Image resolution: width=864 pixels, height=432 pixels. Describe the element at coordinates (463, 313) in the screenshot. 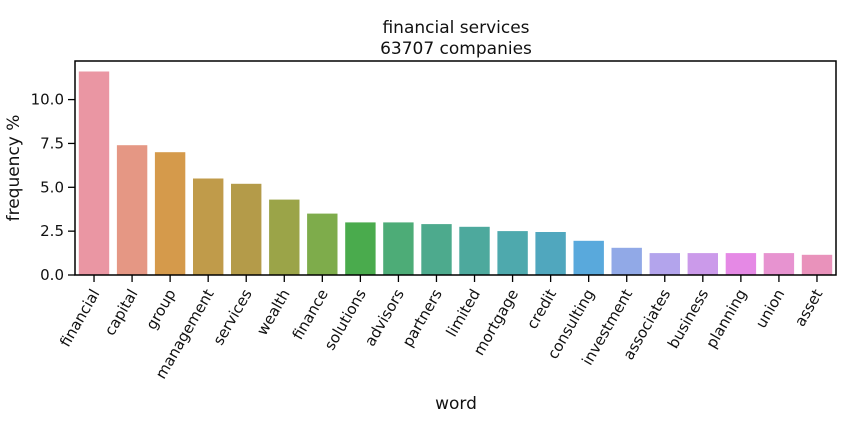

I see `x-tick-label-limited: limited` at that location.